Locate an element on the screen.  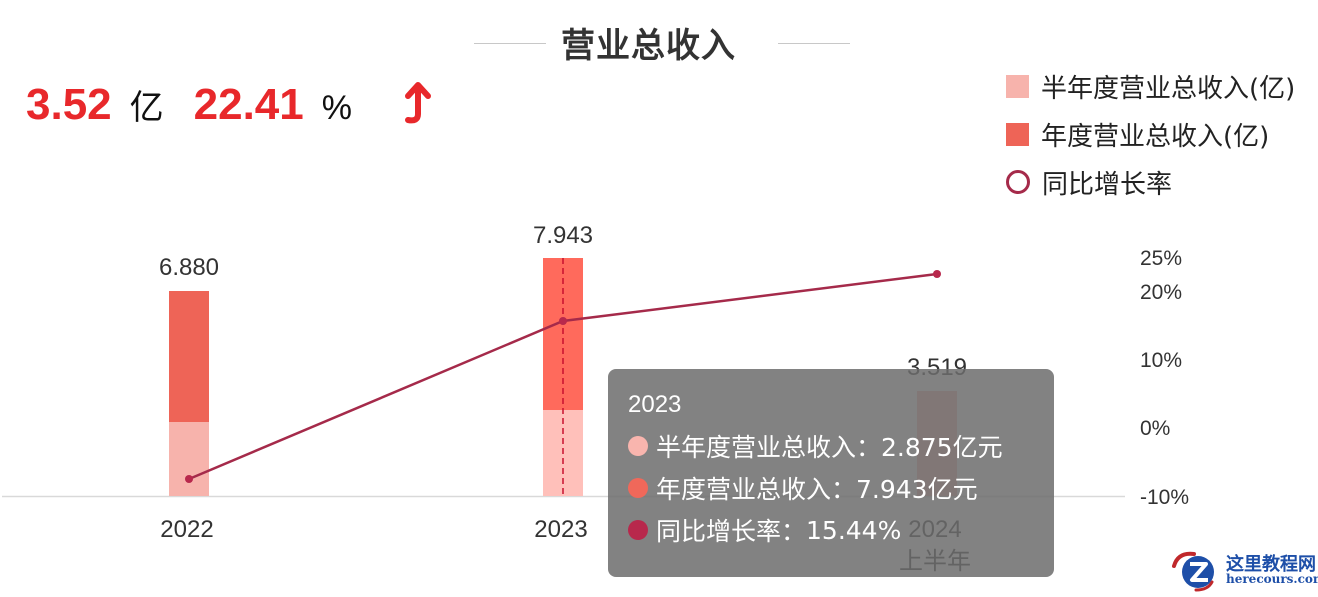
tooltip-value: 7.943亿元 is located at coordinates (917, 489).